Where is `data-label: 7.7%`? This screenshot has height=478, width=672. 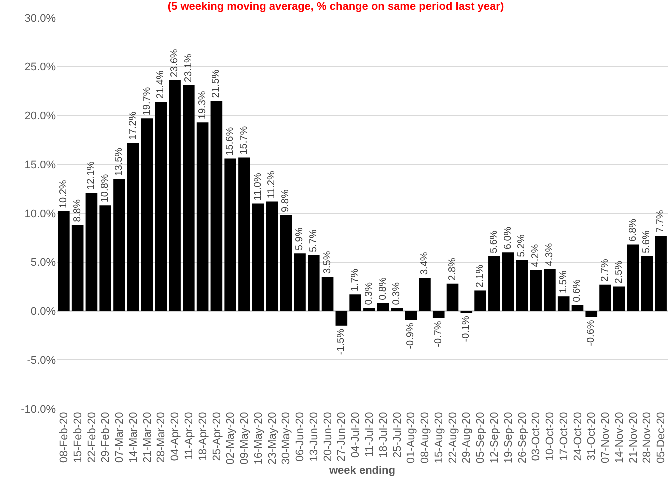 data-label: 7.7% is located at coordinates (661, 221).